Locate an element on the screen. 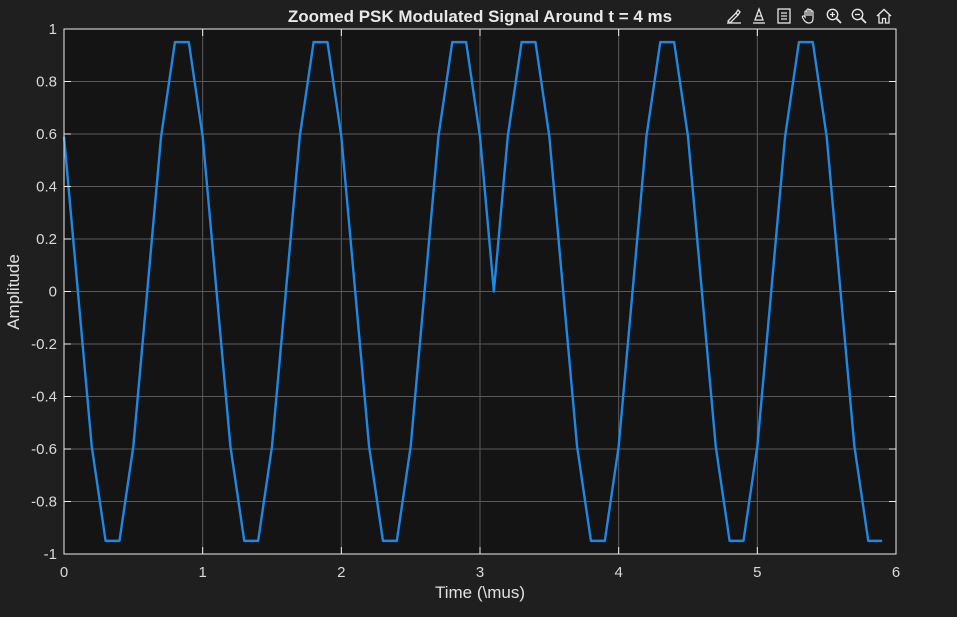  axes-toolbar is located at coordinates (809, 16).